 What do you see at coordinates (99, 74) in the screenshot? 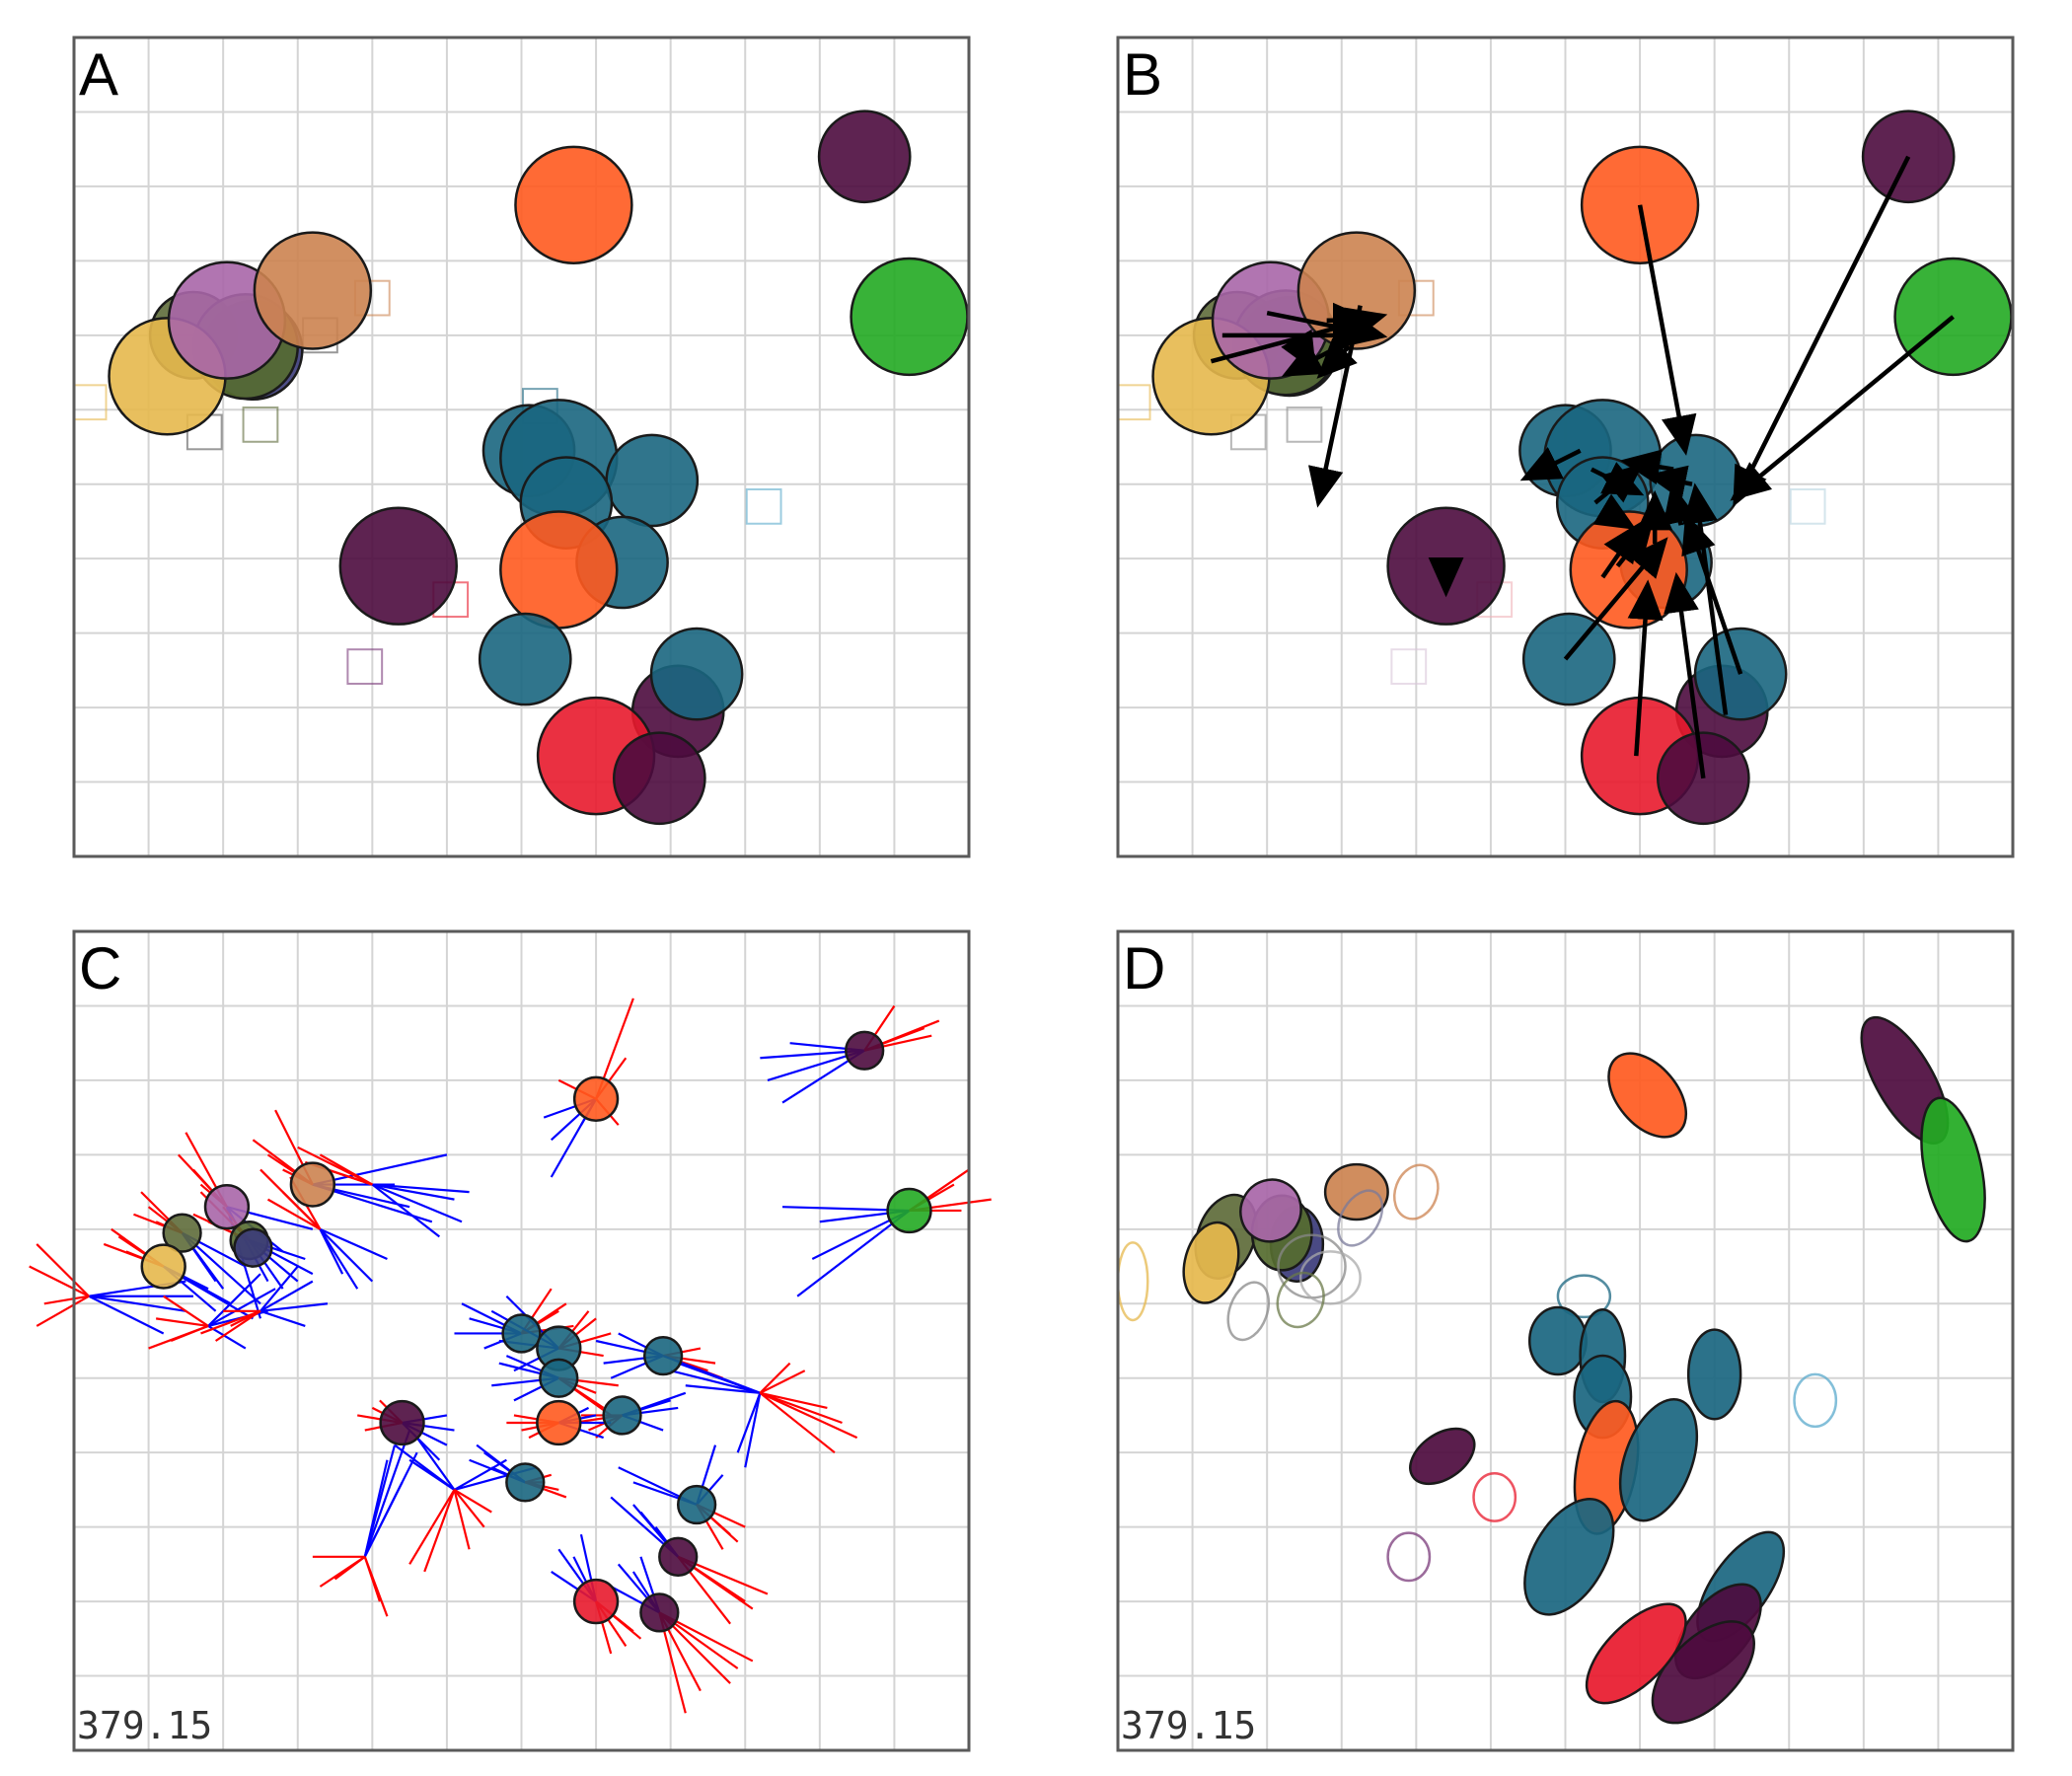
I see `panel-letter-a: A` at bounding box center [99, 74].